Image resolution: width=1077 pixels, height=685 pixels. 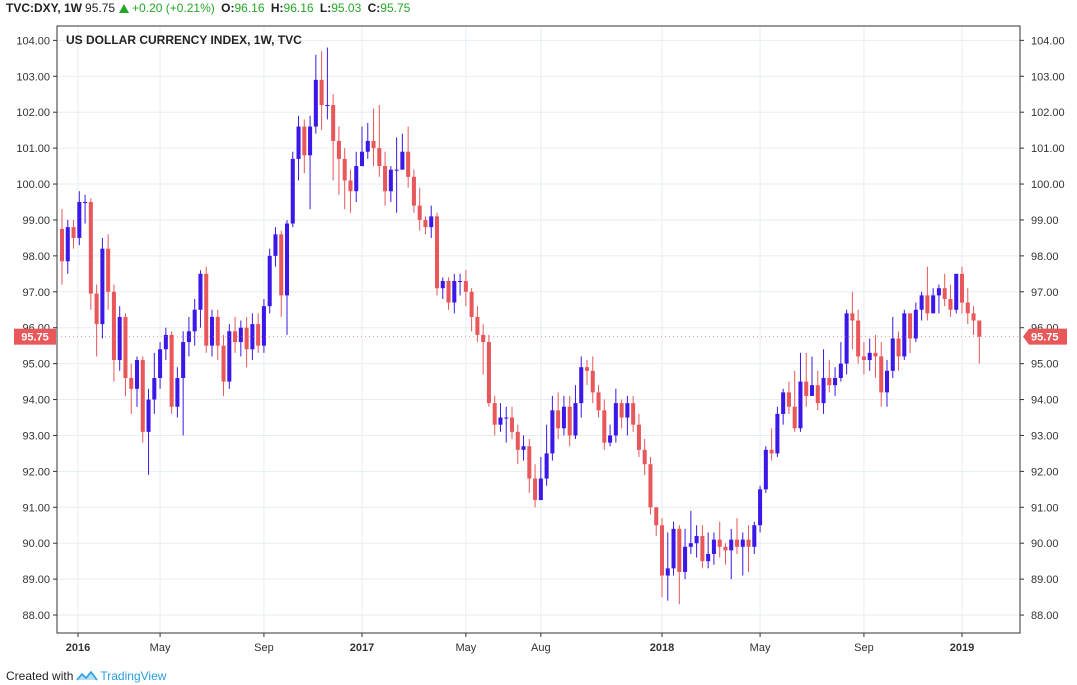 I want to click on last-price-tags: 95.75 95.75, so click(x=540, y=336).